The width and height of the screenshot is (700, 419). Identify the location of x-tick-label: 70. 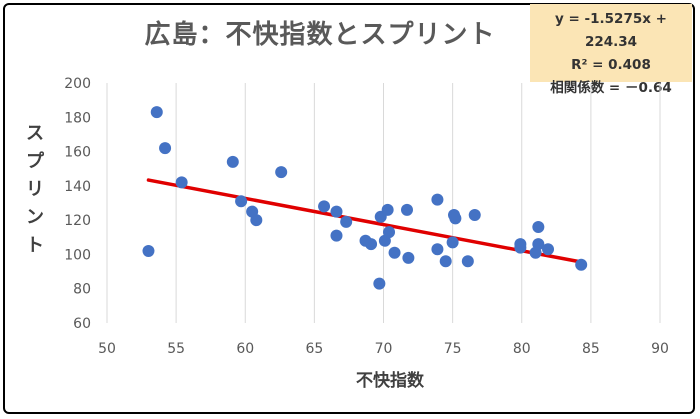
(384, 349).